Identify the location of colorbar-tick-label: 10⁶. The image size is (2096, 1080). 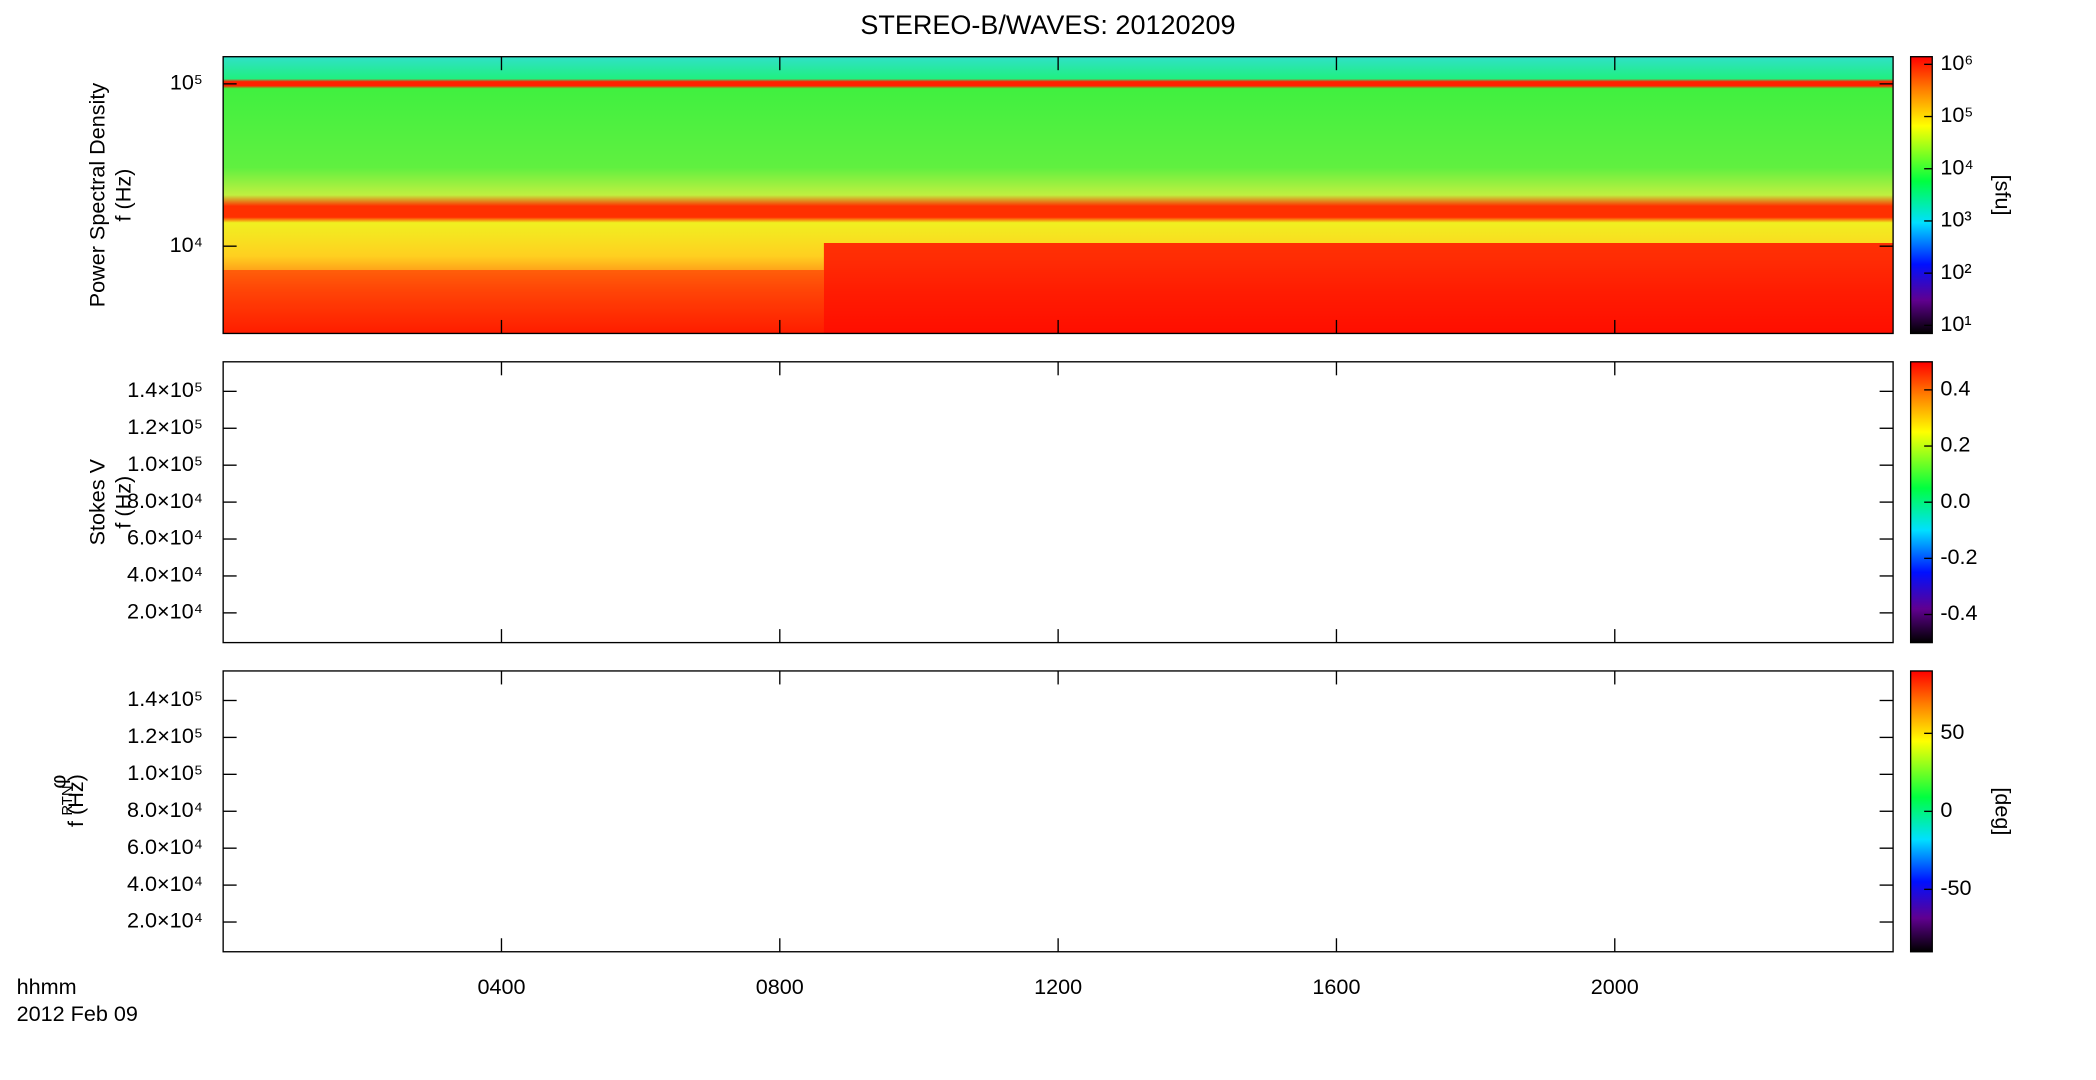
(1956, 62).